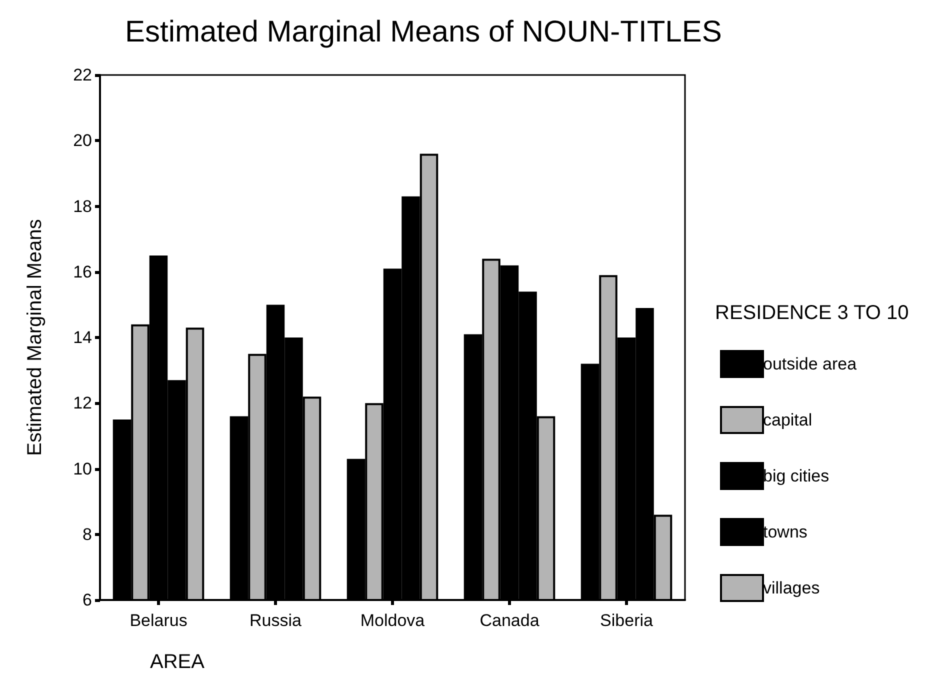 This screenshot has height=700, width=952. I want to click on chart-title: Estimated Marginal Means of NOUN-TITLES, so click(423, 32).